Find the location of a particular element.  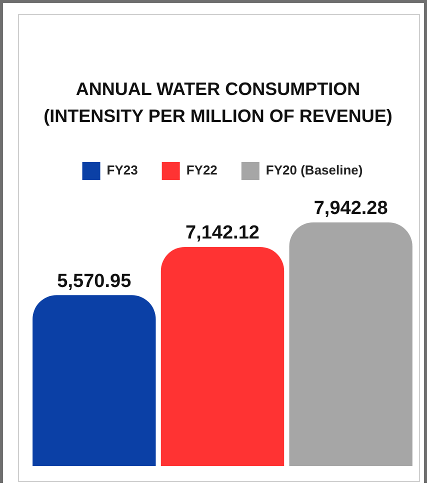

data-label: 7,942.28 is located at coordinates (351, 209).